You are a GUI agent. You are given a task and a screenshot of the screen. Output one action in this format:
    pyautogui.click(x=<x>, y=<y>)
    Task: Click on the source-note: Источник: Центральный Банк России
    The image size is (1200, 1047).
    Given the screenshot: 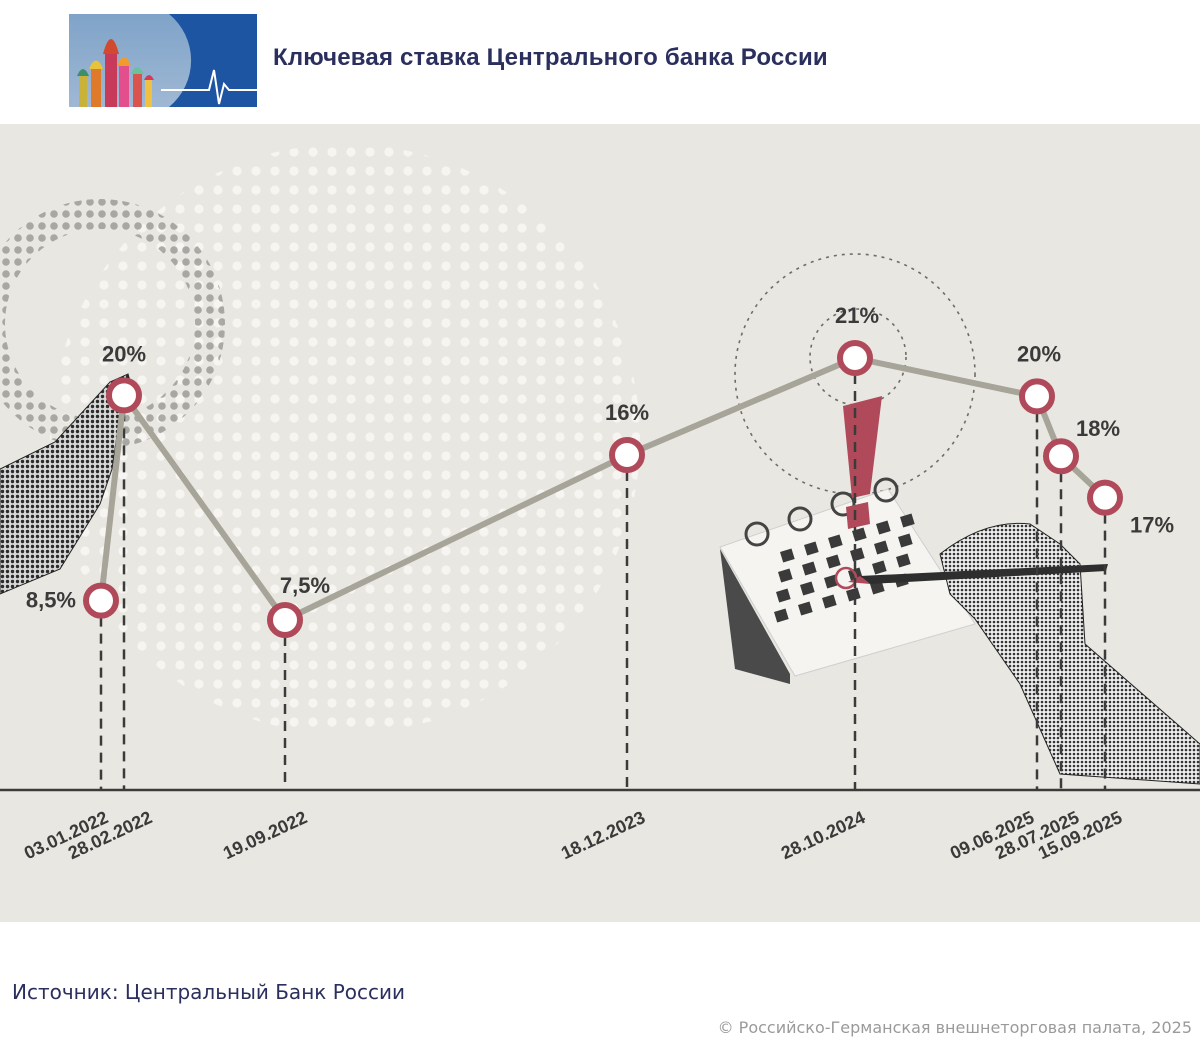 What is the action you would take?
    pyautogui.click(x=208, y=992)
    